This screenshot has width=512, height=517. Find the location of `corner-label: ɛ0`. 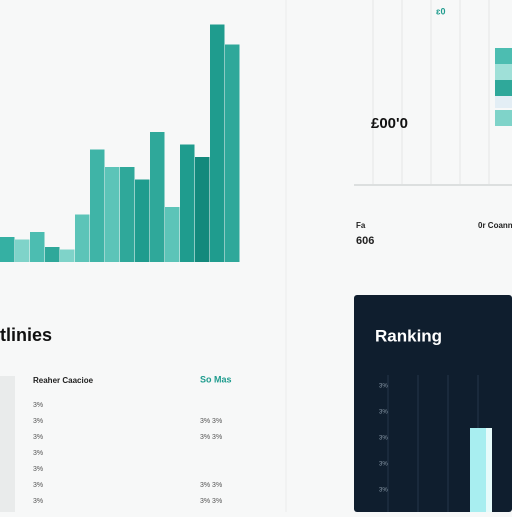

corner-label: ɛ0 is located at coordinates (440, 11).